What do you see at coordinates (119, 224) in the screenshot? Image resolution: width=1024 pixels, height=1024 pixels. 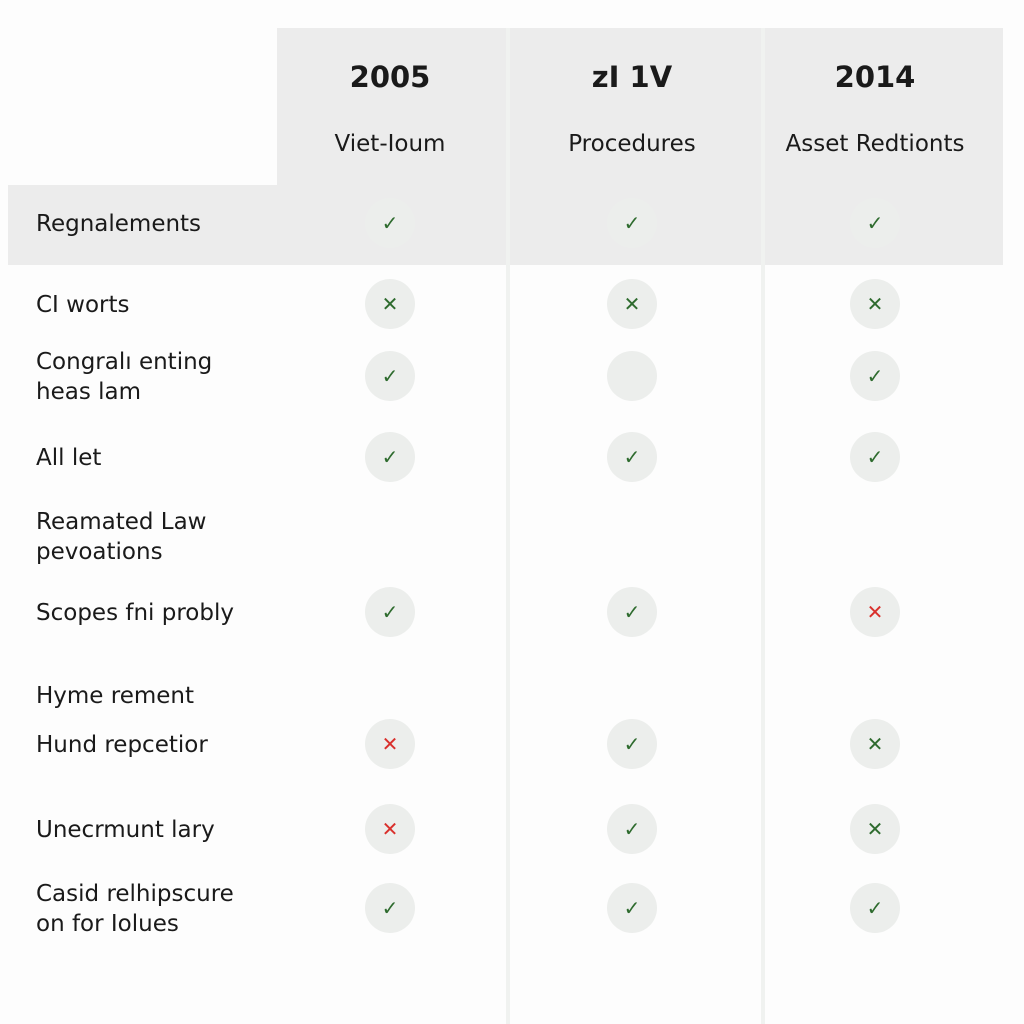 I see `row-label: Regnalements` at bounding box center [119, 224].